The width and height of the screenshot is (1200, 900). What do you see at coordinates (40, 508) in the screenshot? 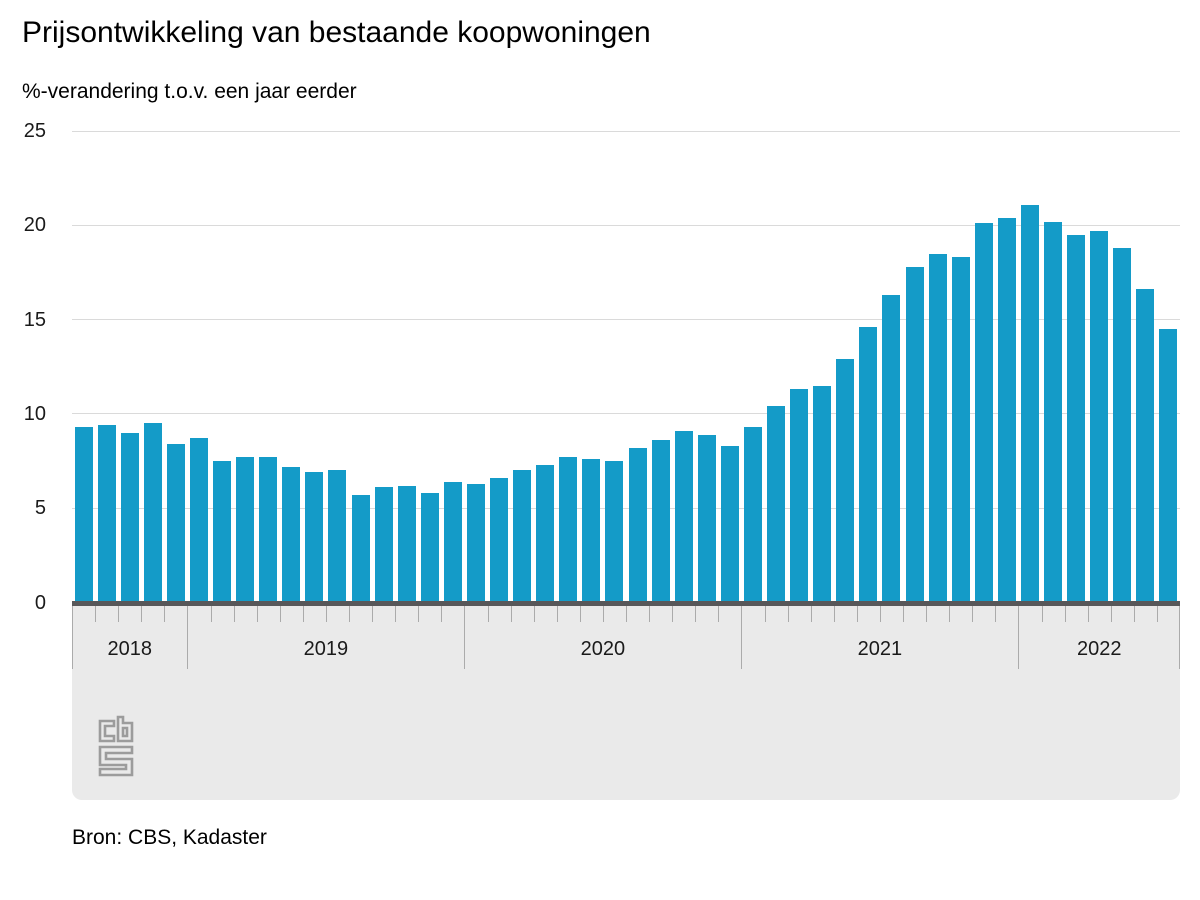
I see `y-axis-label: 5` at bounding box center [40, 508].